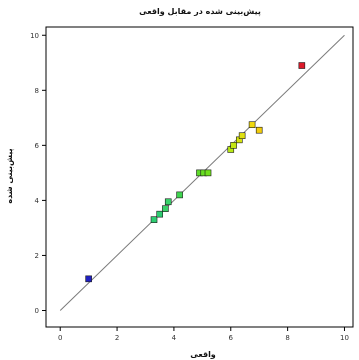  Describe the element at coordinates (37, 91) in the screenshot. I see `y-tick-label: 8` at that location.